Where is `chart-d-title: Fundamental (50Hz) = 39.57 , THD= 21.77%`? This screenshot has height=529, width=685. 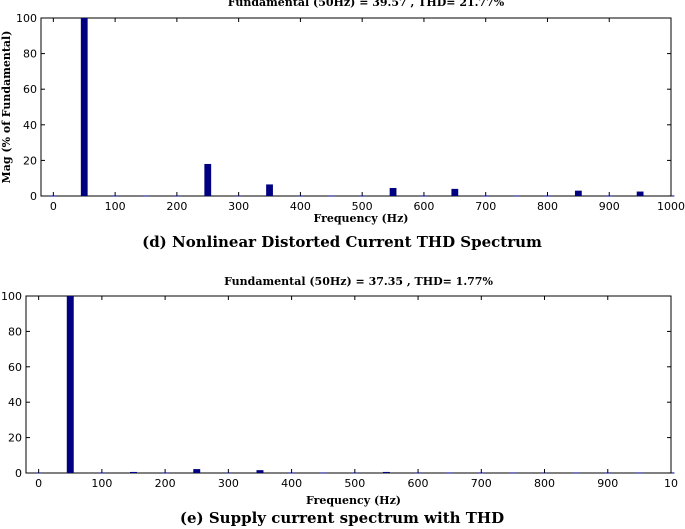
chart-d-title: Fundamental (50Hz) = 39.57 , THD= 21.77% is located at coordinates (366, 4).